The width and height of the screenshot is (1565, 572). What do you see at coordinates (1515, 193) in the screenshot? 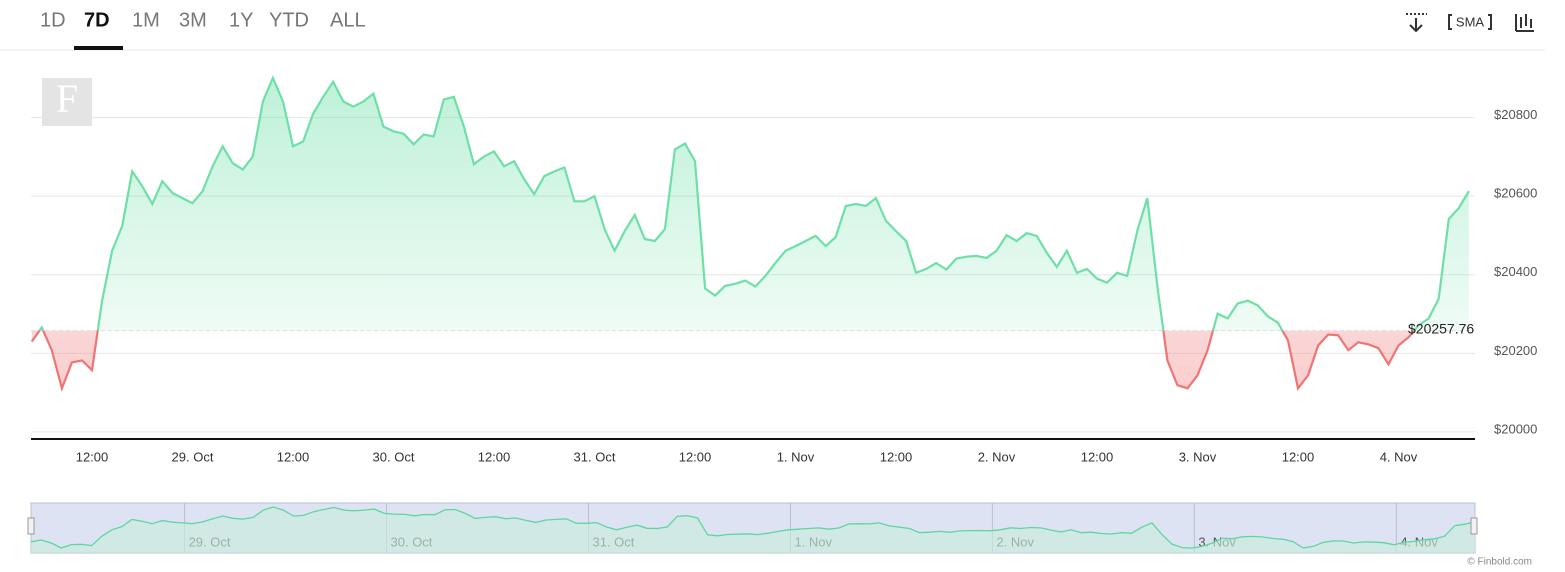
I see `y-tick-label: $20600` at bounding box center [1515, 193].